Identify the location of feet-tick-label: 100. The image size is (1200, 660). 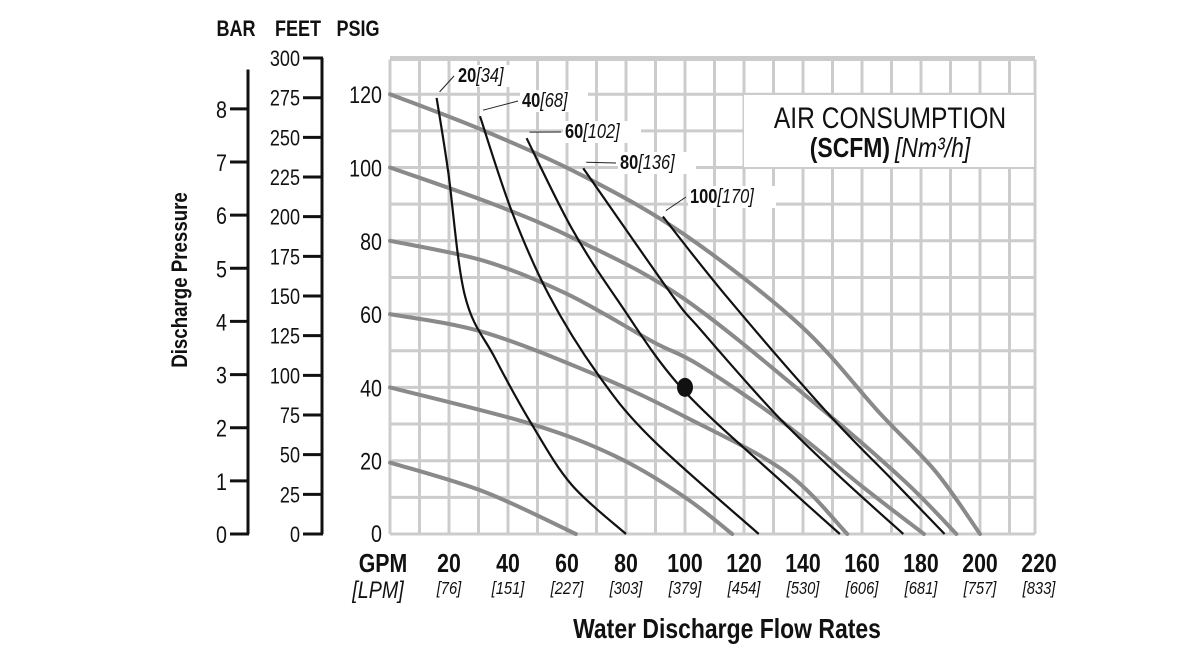
(285, 377).